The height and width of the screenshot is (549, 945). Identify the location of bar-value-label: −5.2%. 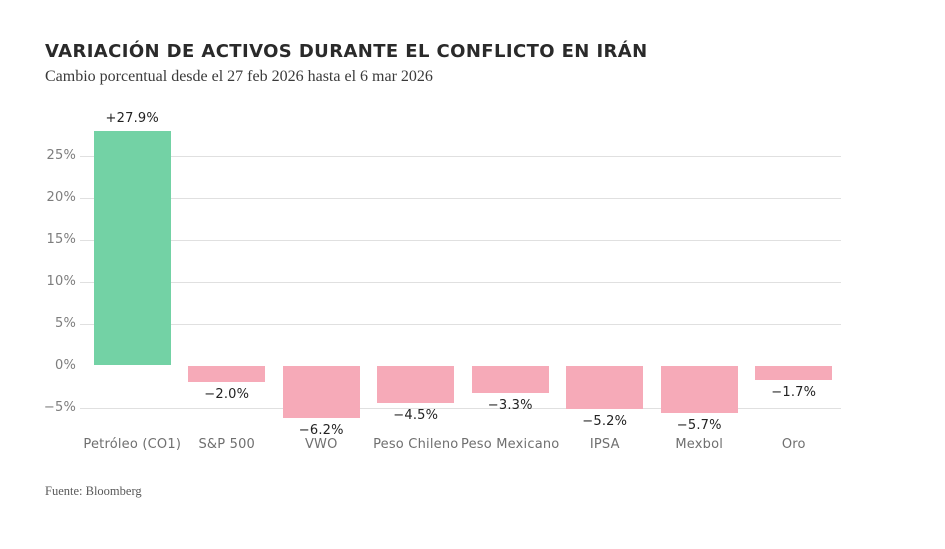
(605, 422).